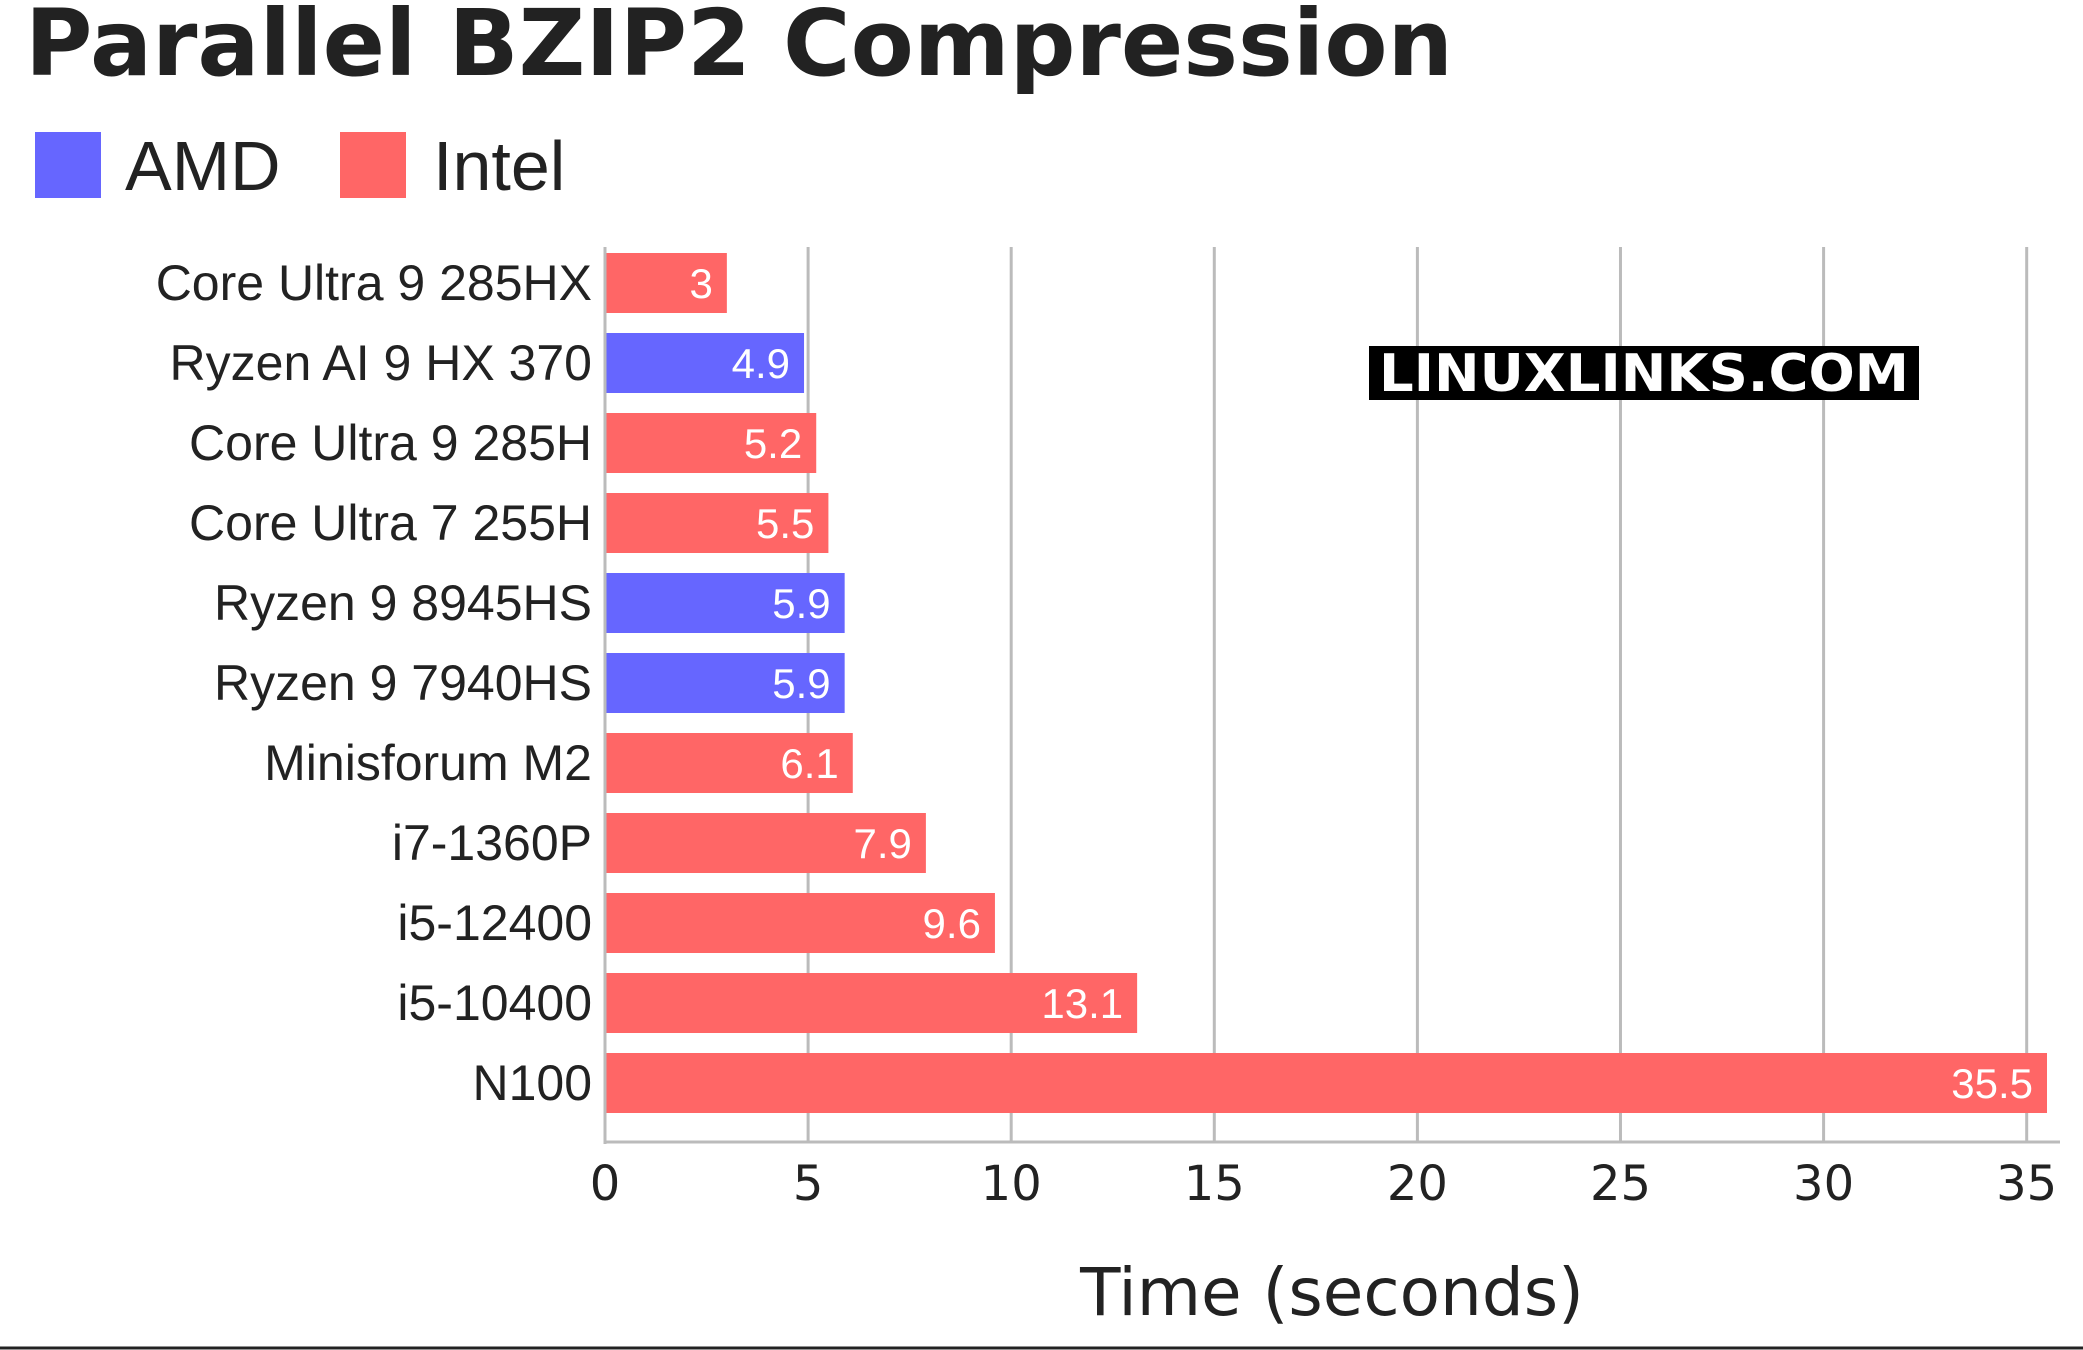 The image size is (2083, 1350). What do you see at coordinates (808, 1184) in the screenshot?
I see `x-tick-label-5: 5` at bounding box center [808, 1184].